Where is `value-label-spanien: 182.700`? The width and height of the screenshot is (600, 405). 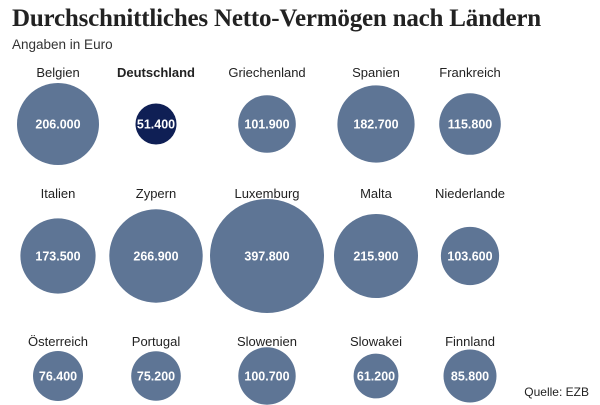 value-label-spanien: 182.700 is located at coordinates (375, 125).